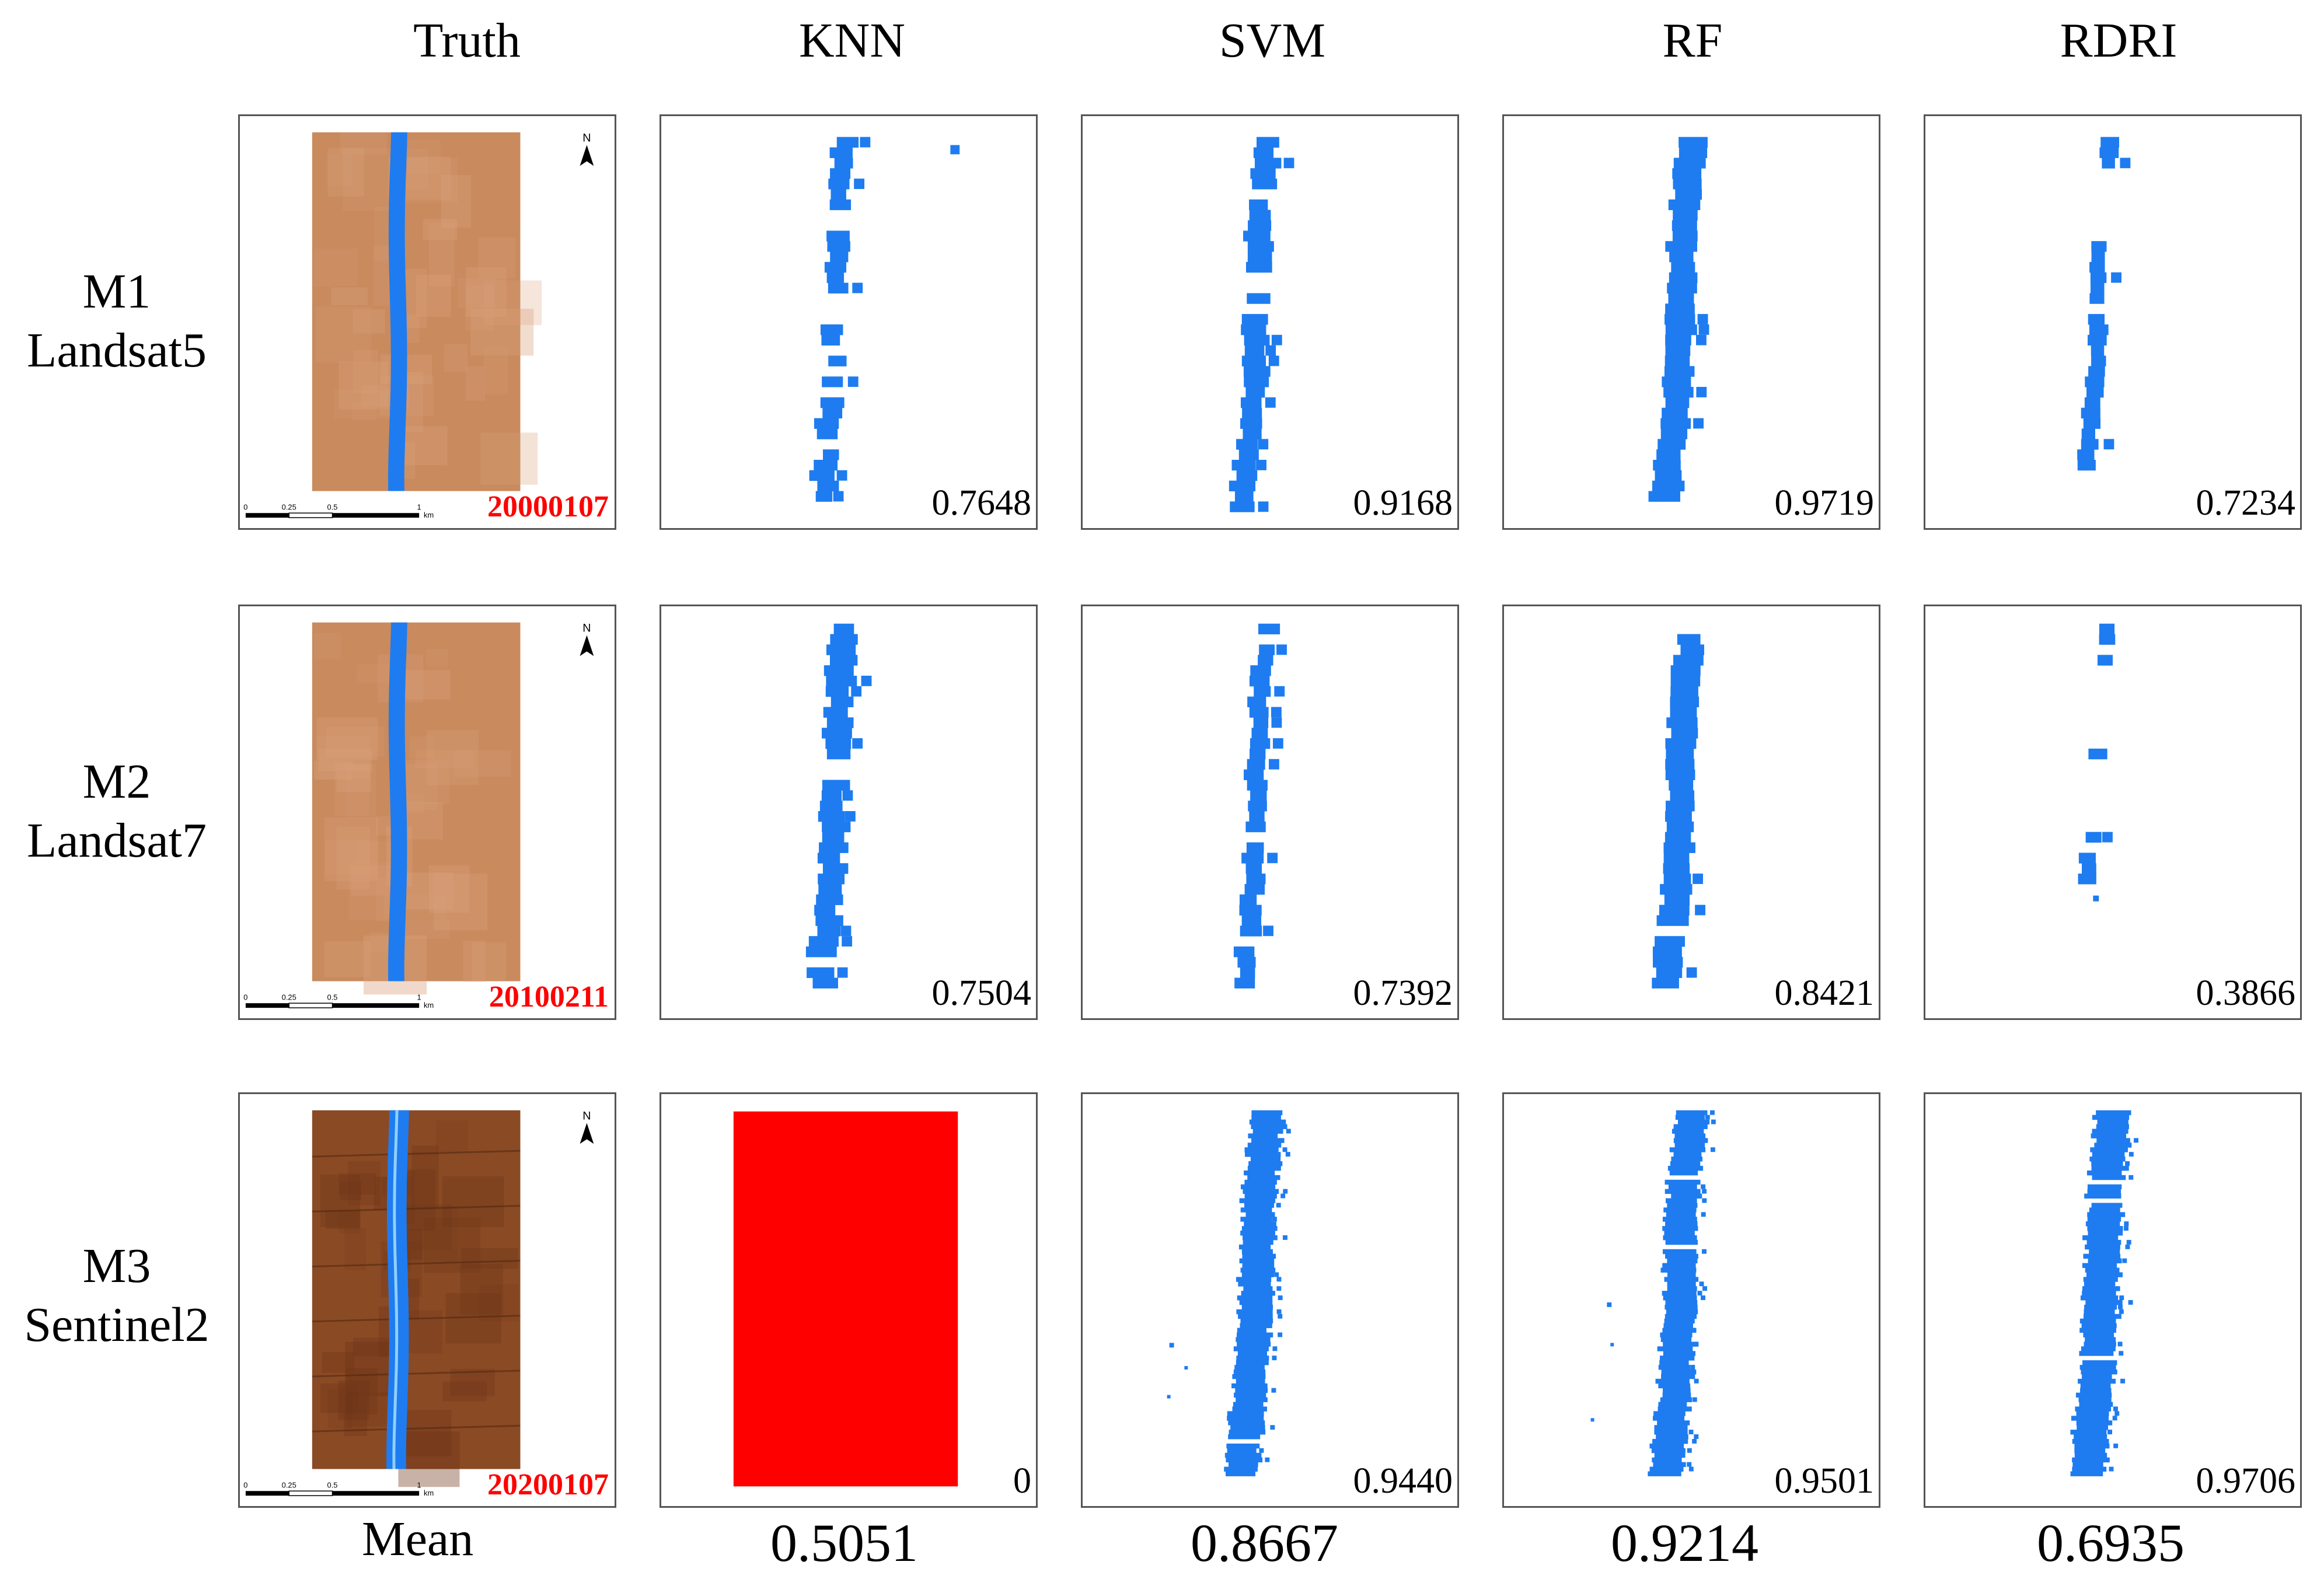  I want to click on panel-rf-m2: 0.8421, so click(1691, 812).